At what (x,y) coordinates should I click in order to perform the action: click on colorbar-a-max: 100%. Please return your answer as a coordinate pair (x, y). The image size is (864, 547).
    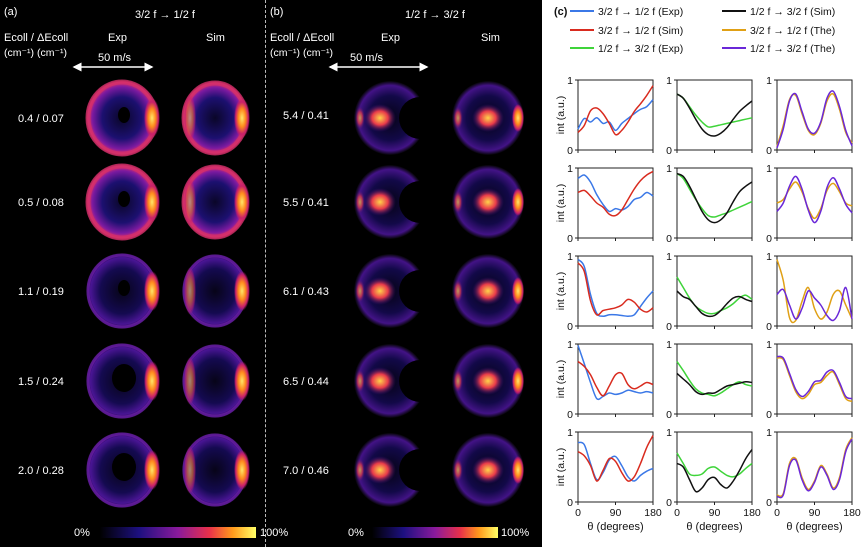
    Looking at the image, I should click on (274, 533).